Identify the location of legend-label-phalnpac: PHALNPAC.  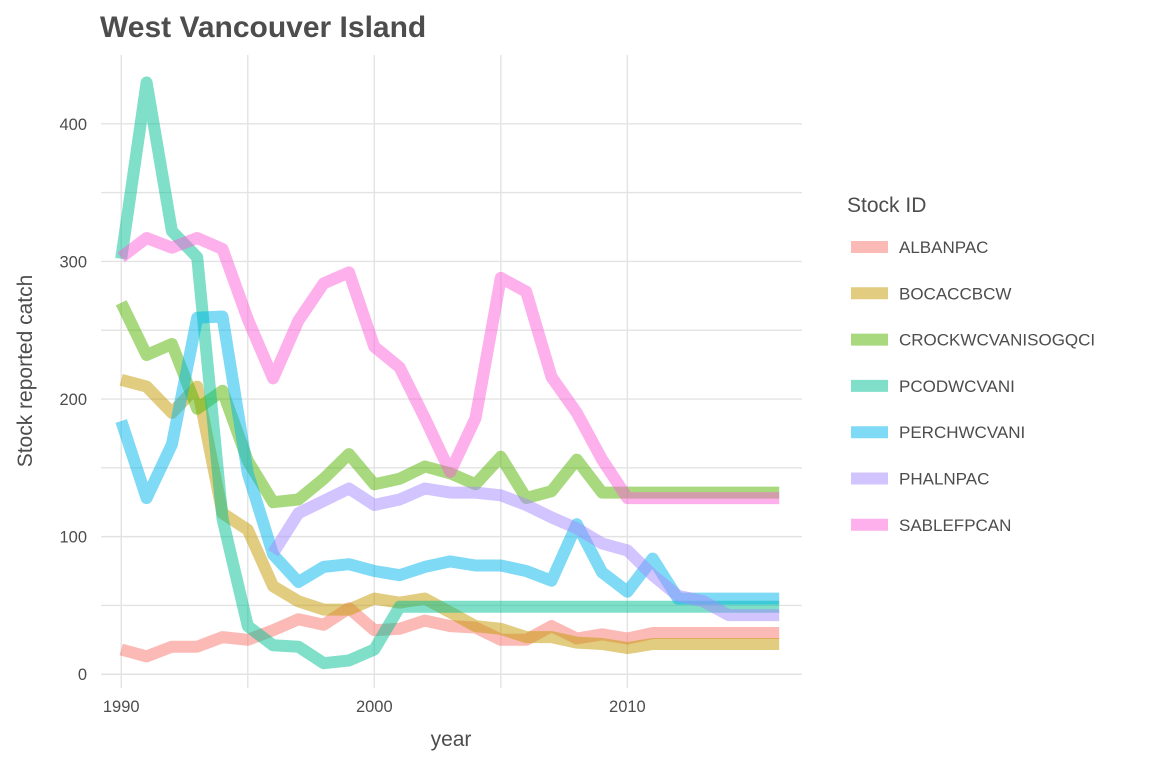
(944, 479).